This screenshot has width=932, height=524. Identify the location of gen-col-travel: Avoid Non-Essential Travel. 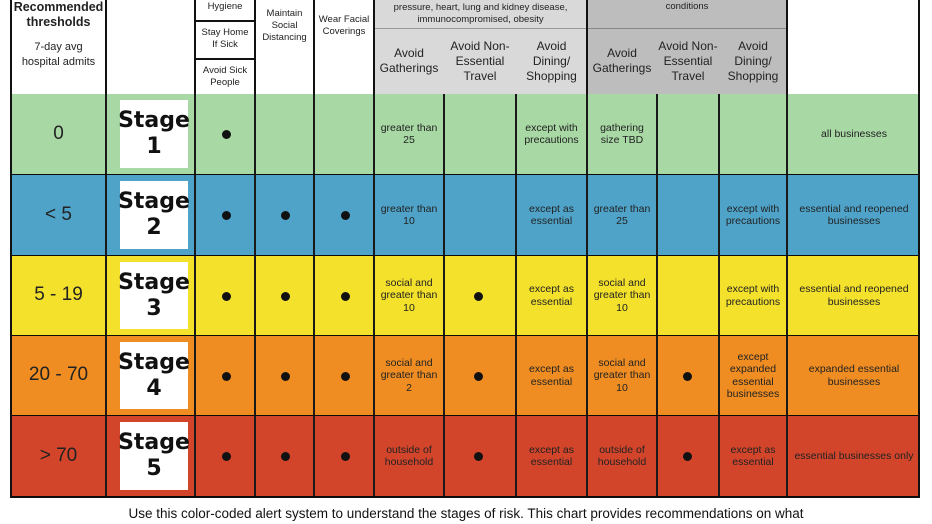
(688, 60).